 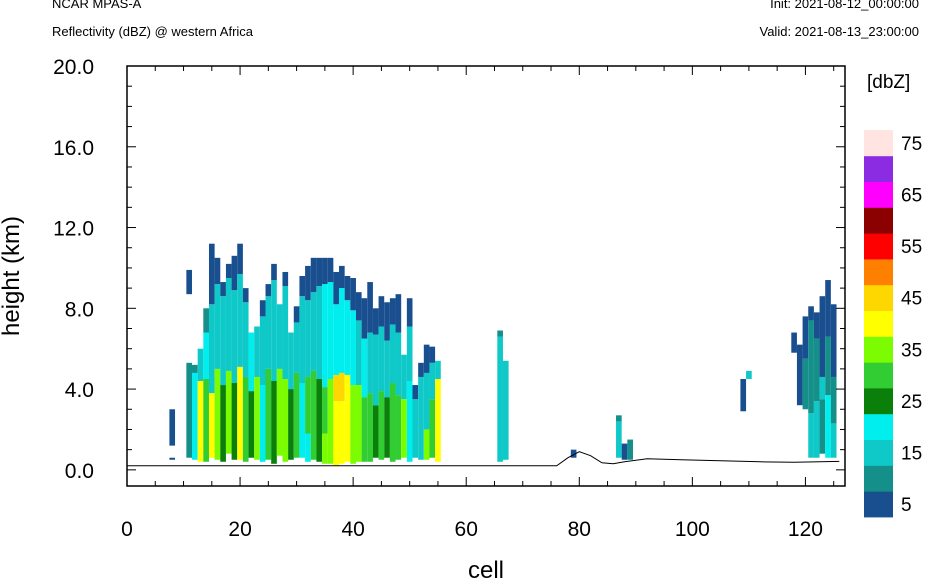 I want to click on colorbar-tick-label: 35, so click(x=911, y=350).